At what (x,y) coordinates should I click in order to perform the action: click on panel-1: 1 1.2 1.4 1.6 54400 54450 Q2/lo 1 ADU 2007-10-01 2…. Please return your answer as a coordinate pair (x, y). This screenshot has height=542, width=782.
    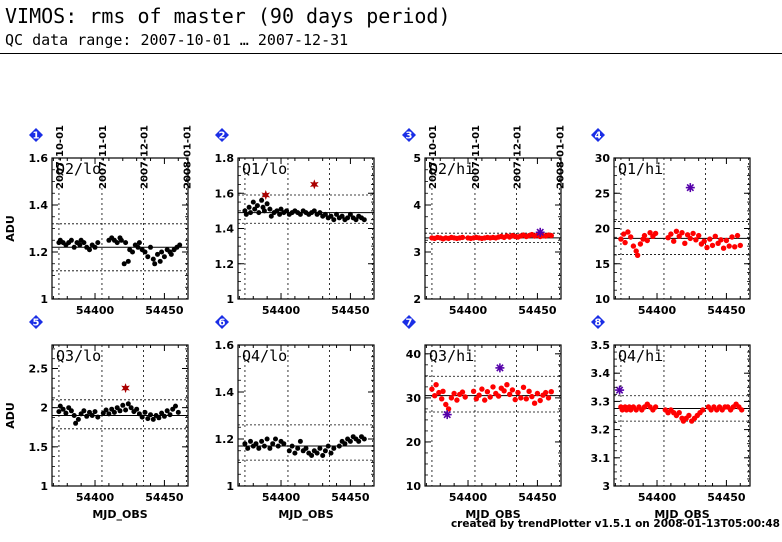
    Looking at the image, I should click on (99, 221).